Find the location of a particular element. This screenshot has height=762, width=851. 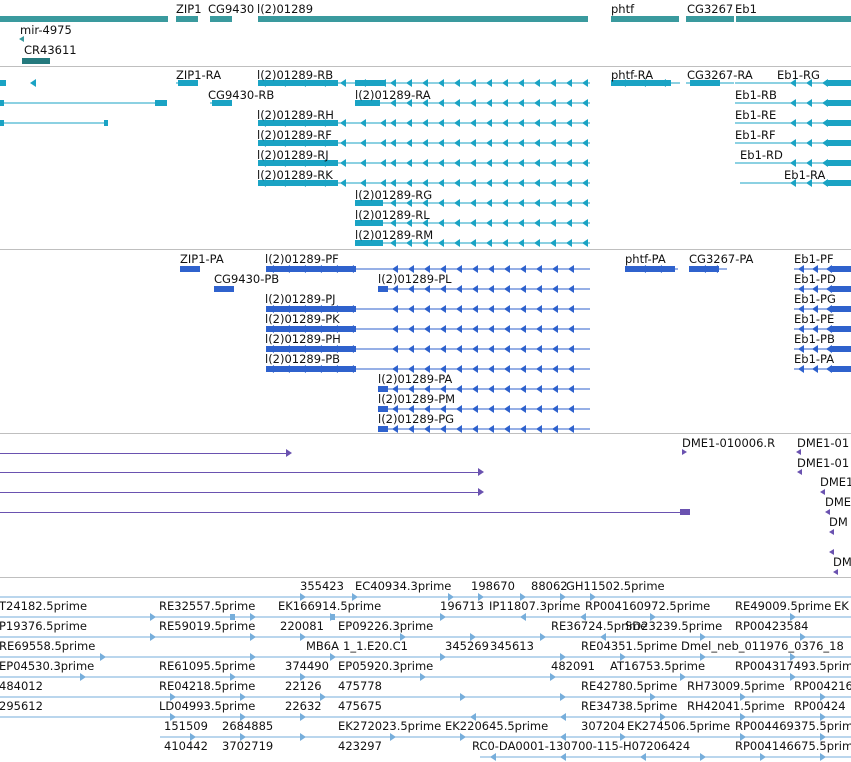

est-label: EK is located at coordinates (841, 606).